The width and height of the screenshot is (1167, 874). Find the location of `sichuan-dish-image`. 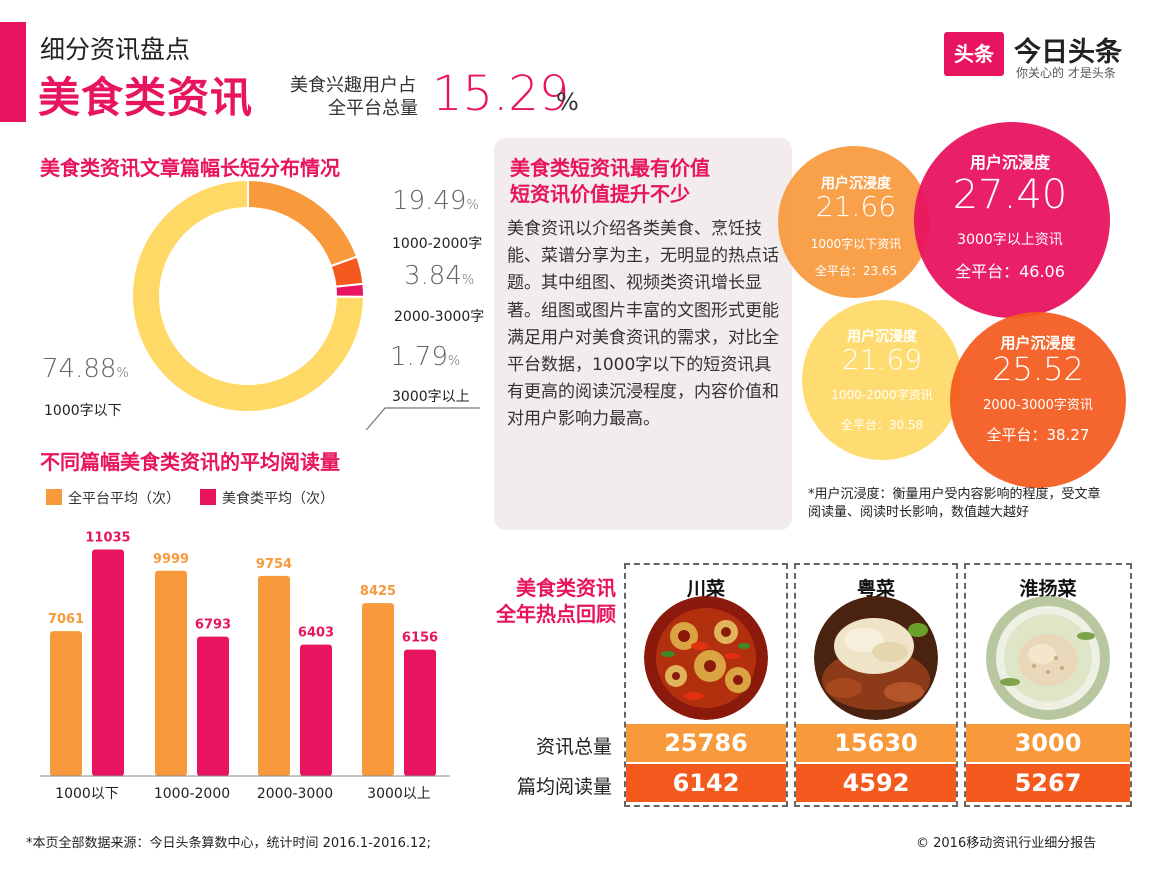

sichuan-dish-image is located at coordinates (706, 658).